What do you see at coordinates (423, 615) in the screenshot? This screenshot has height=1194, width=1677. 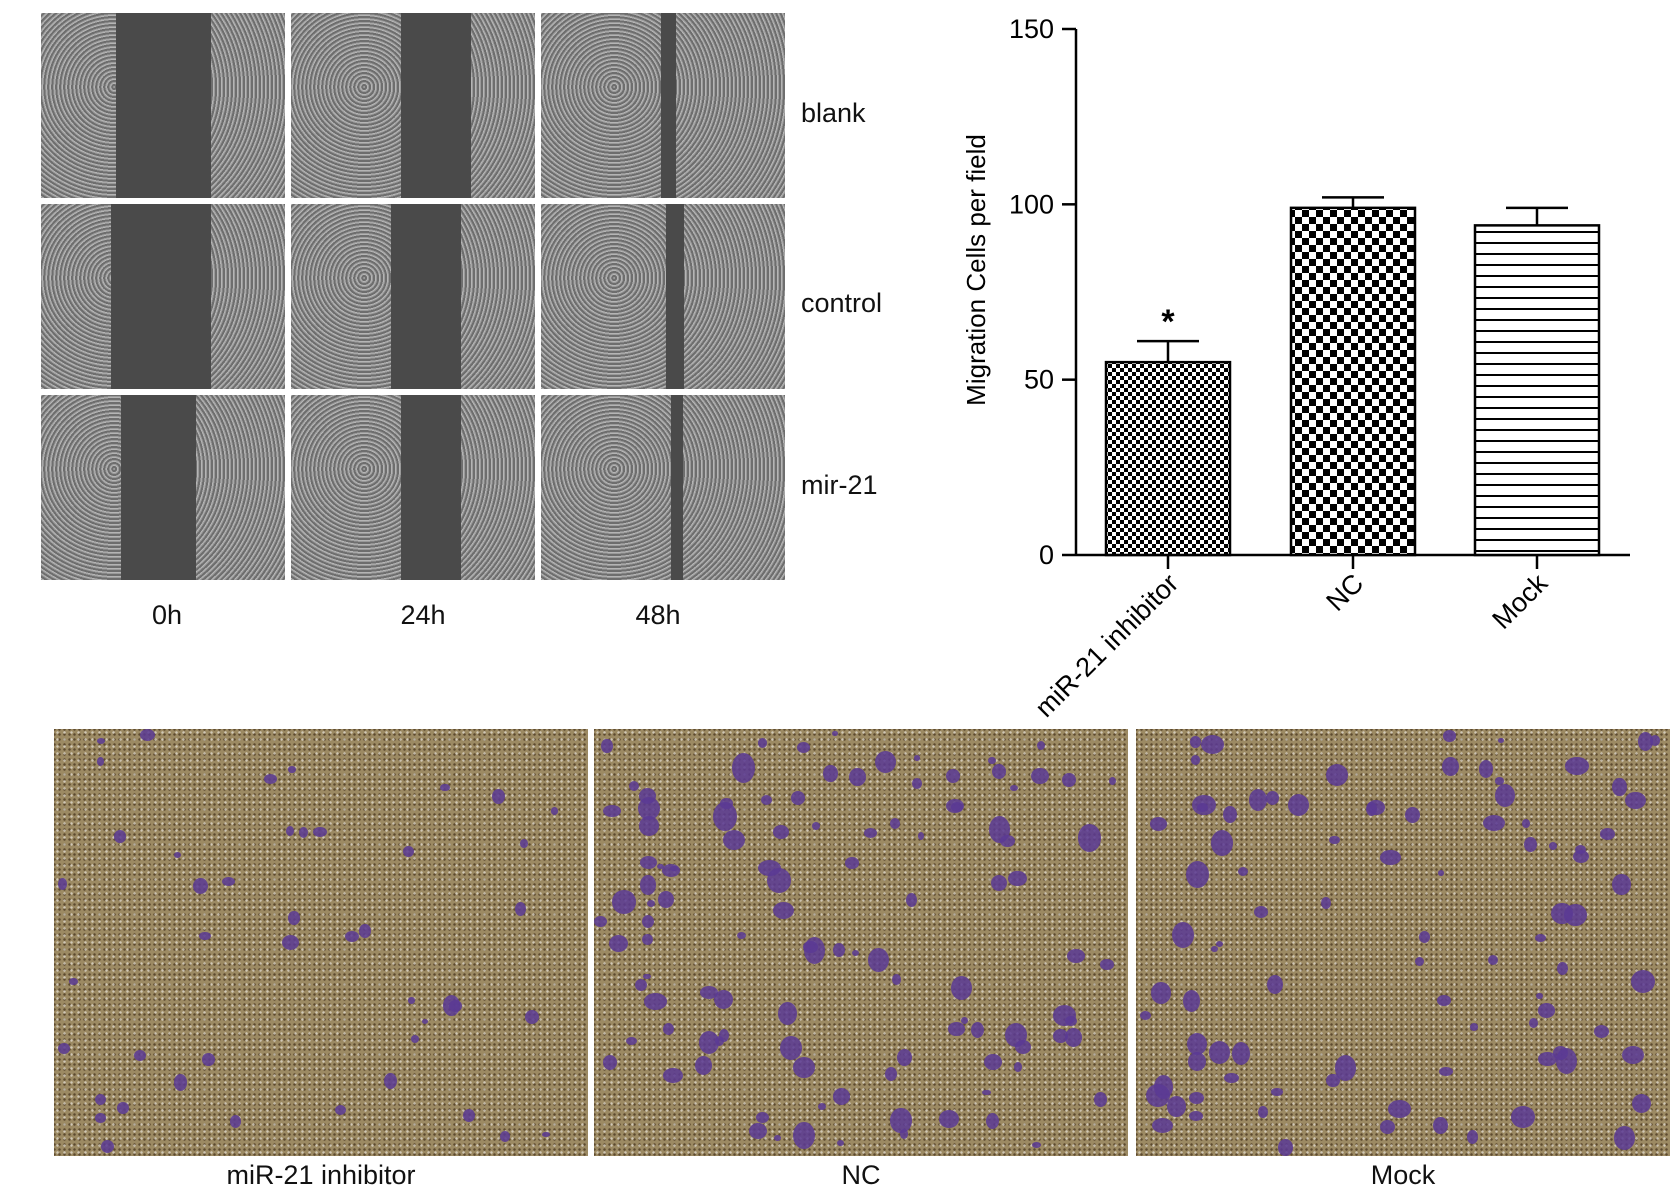 I see `col-label-24h: 24h` at bounding box center [423, 615].